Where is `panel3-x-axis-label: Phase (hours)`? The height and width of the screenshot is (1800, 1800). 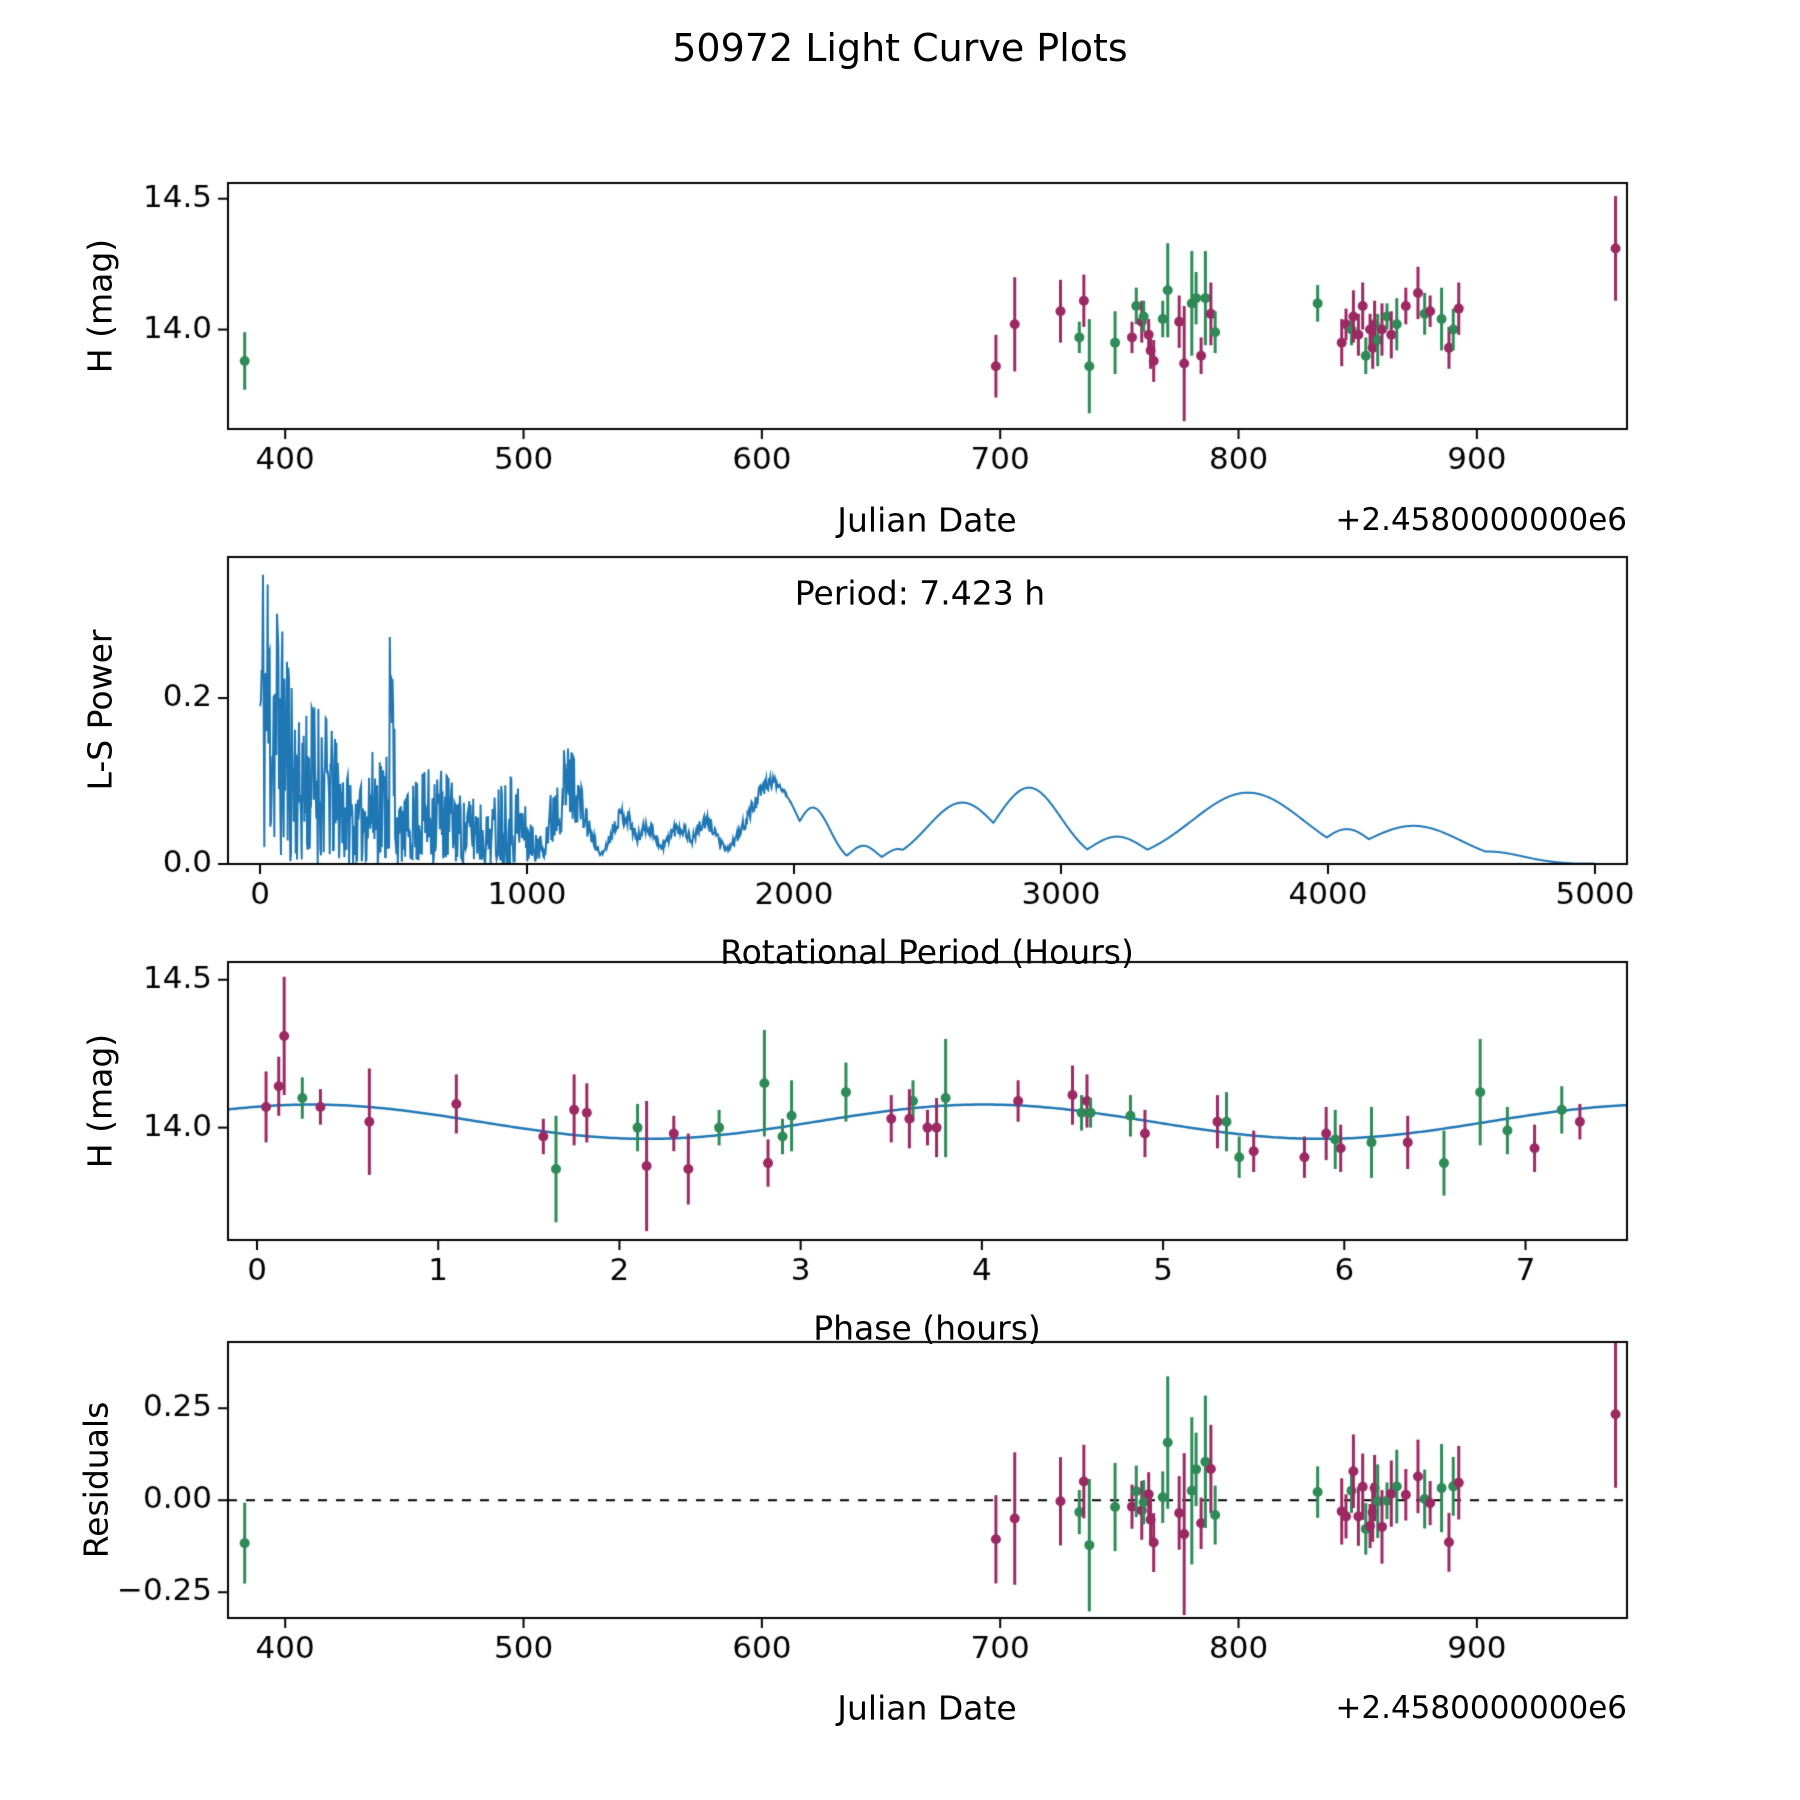
panel3-x-axis-label: Phase (hours) is located at coordinates (927, 1328).